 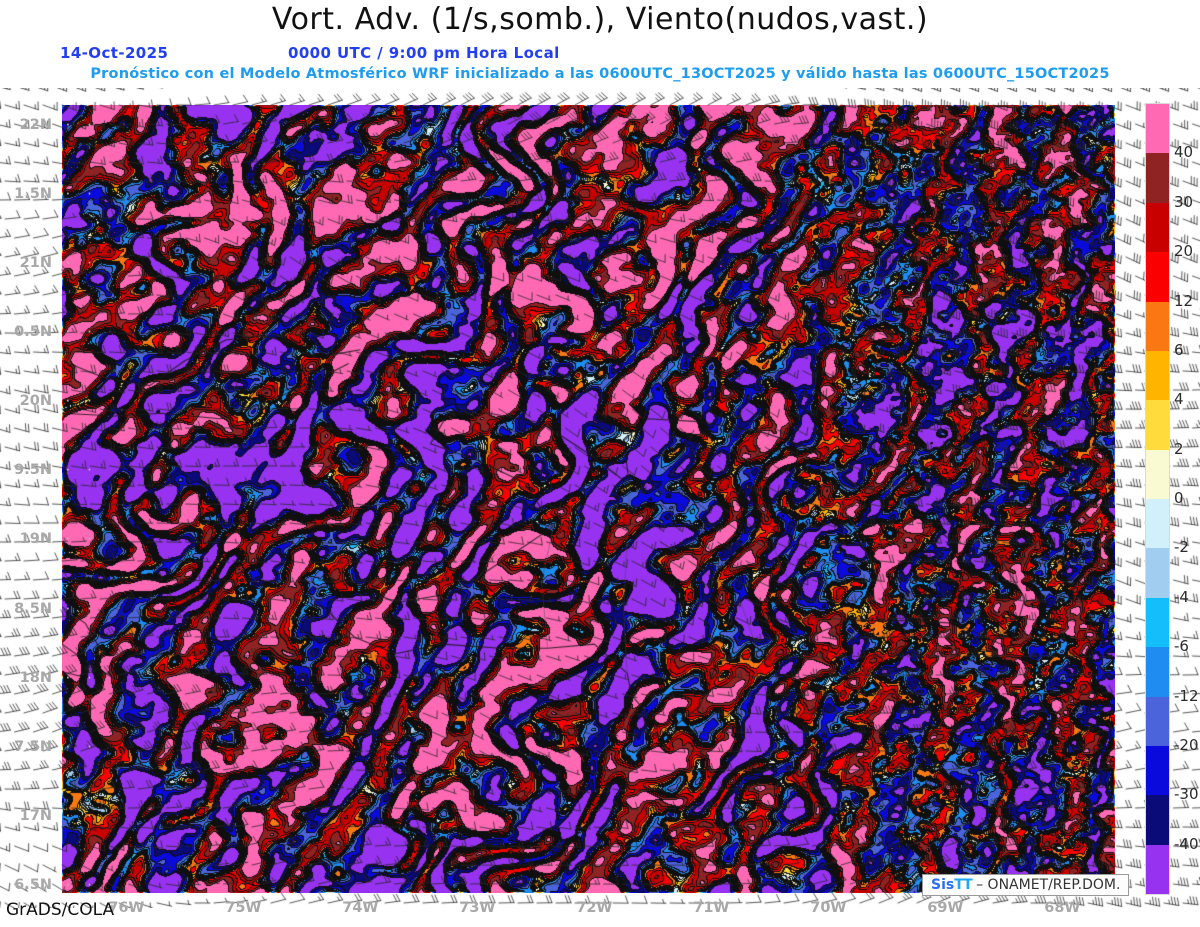 I want to click on colorbar-tick-label: 2, so click(x=1179, y=448).